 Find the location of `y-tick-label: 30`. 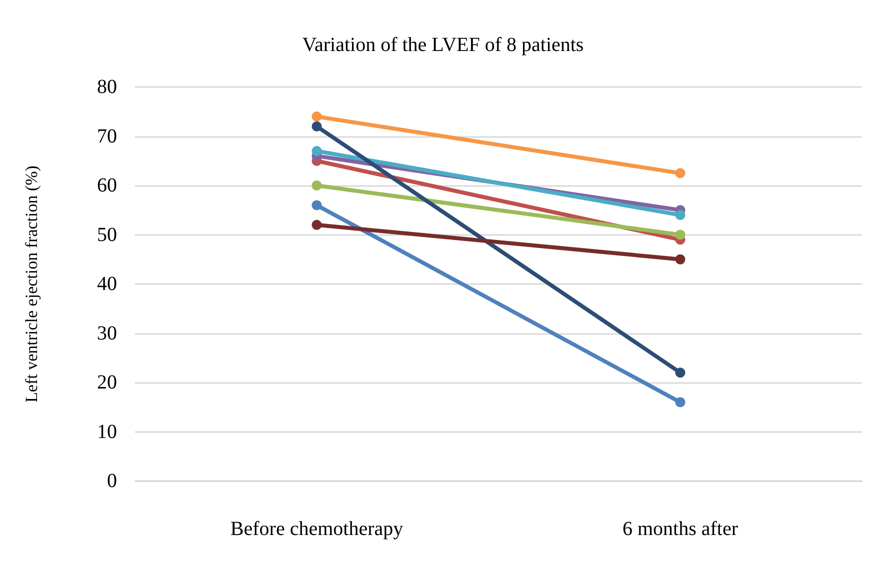

y-tick-label: 30 is located at coordinates (107, 333).